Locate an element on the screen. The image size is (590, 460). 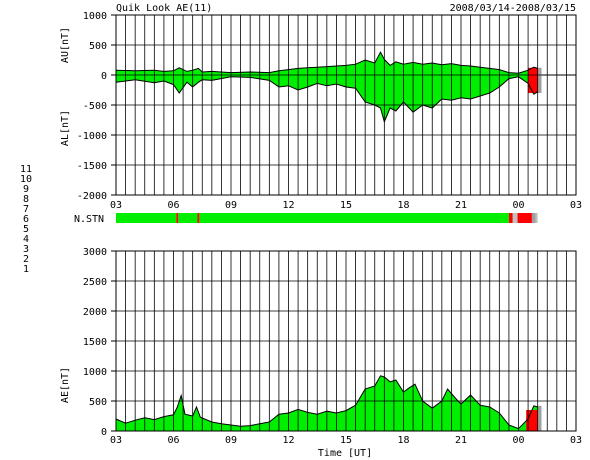
al-axis-label: AL[nT] is located at coordinates (65, 128).